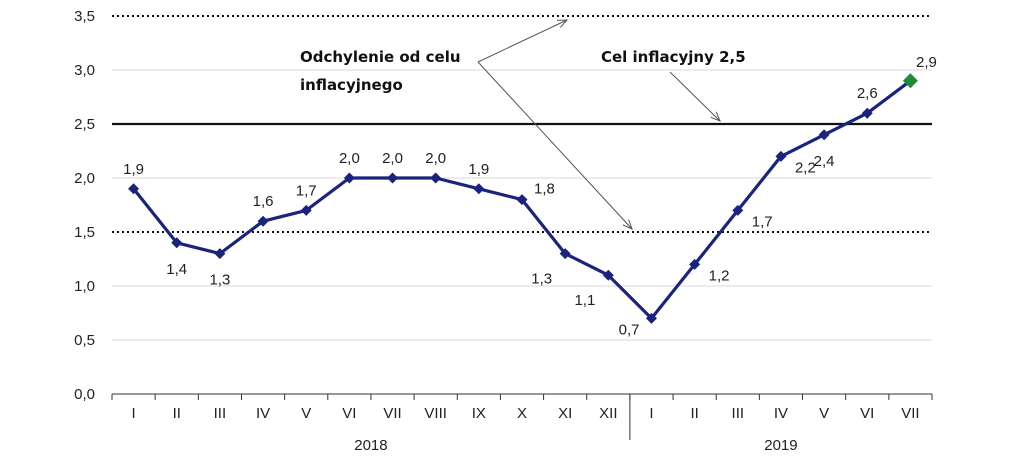 The width and height of the screenshot is (1024, 469). What do you see at coordinates (584, 300) in the screenshot?
I see `data-label: 1,1` at bounding box center [584, 300].